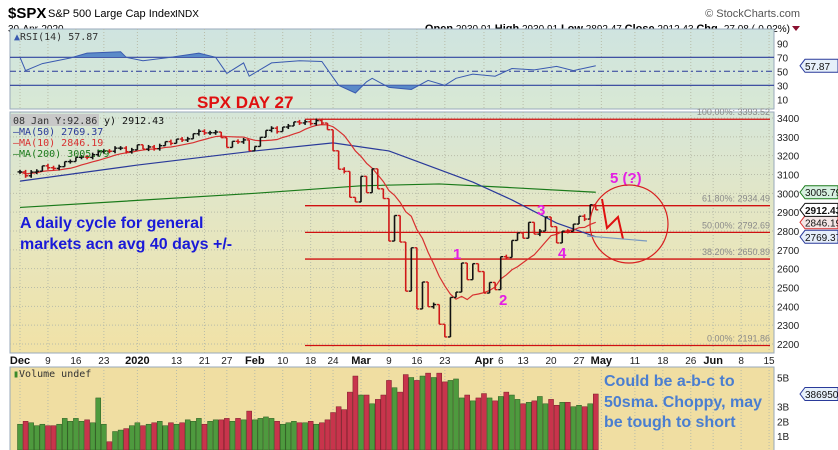 This screenshot has width=838, height=450. I want to click on ma50-projection-line, so click(617, 238).